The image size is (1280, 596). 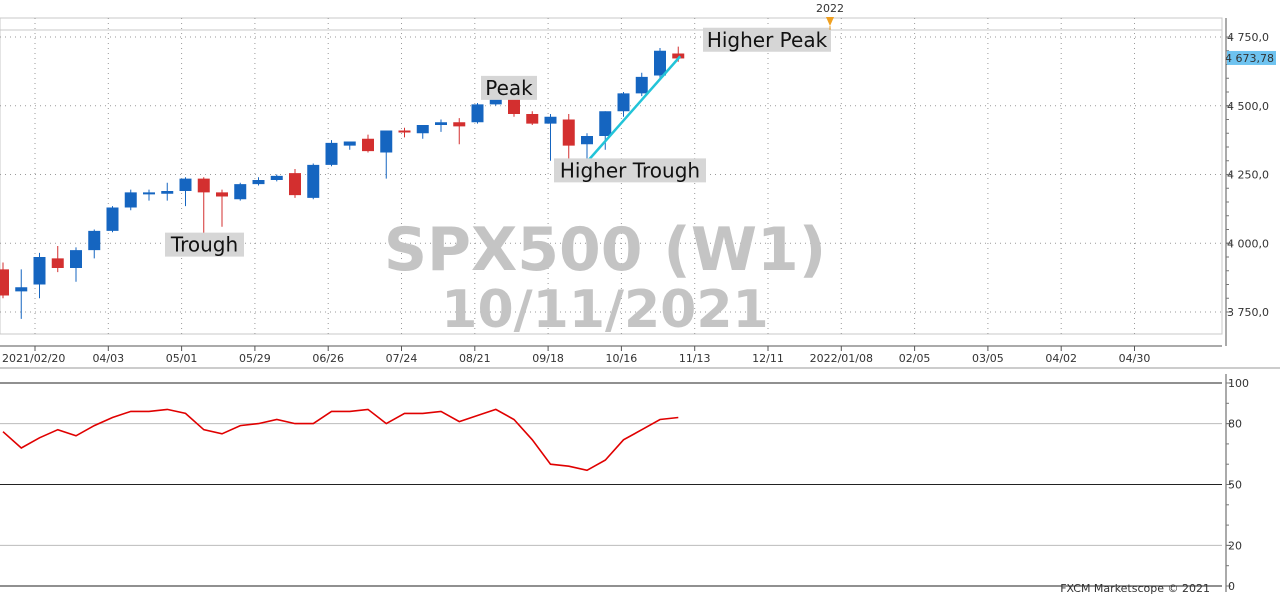 What do you see at coordinates (1248, 106) in the screenshot?
I see `y-tick-label: 4 500,0` at bounding box center [1248, 106].